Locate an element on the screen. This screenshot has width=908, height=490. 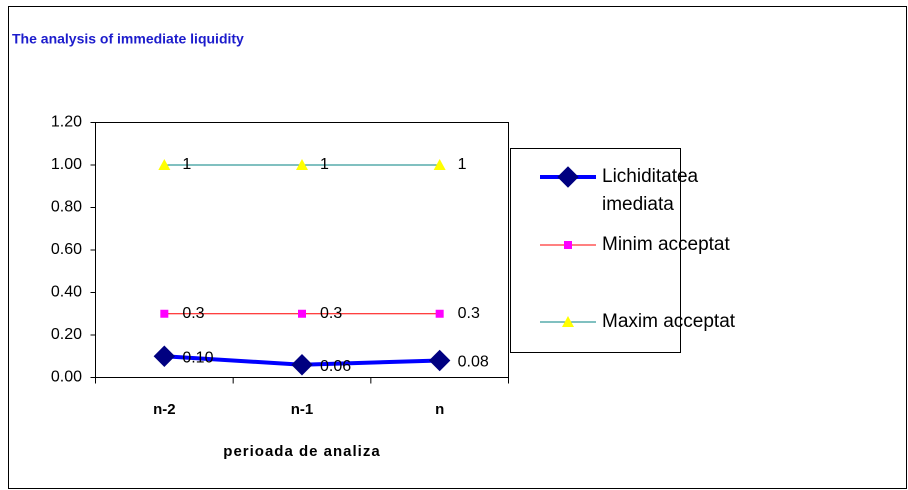
y-tick-label: 1.00 is located at coordinates (66, 164).